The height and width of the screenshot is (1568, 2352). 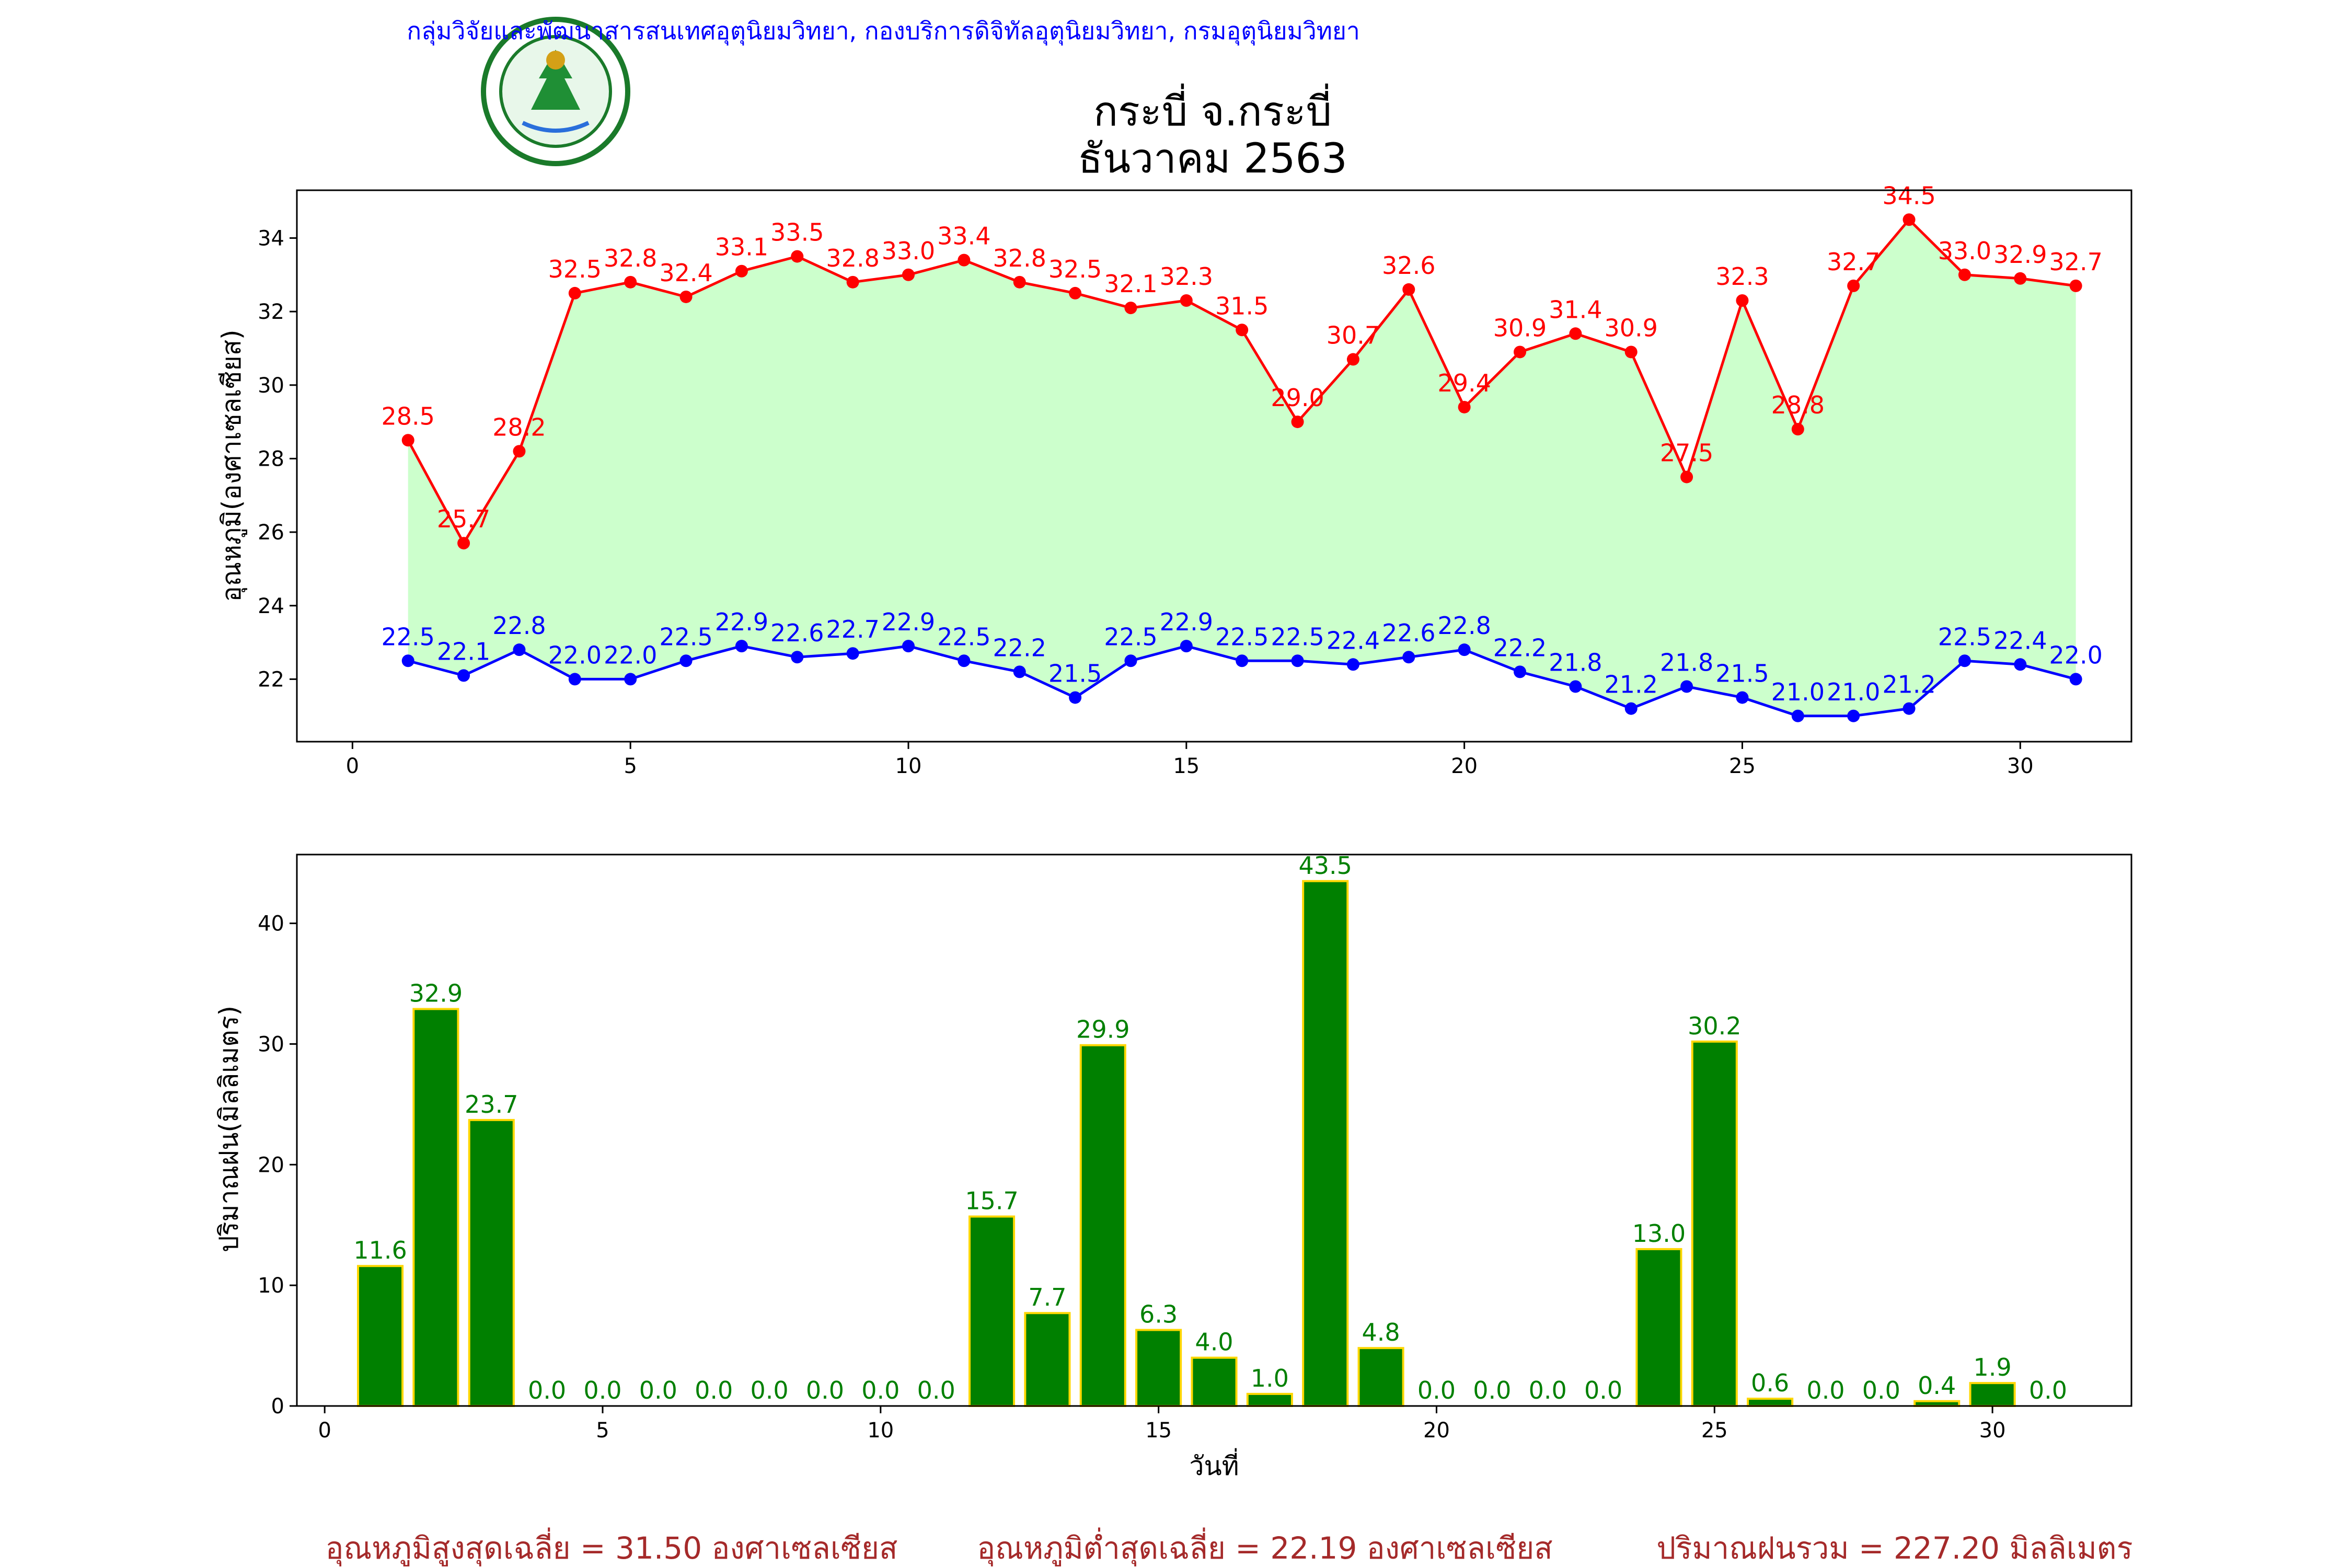 What do you see at coordinates (324, 1431) in the screenshot?
I see `x-tick-label: 0` at bounding box center [324, 1431].